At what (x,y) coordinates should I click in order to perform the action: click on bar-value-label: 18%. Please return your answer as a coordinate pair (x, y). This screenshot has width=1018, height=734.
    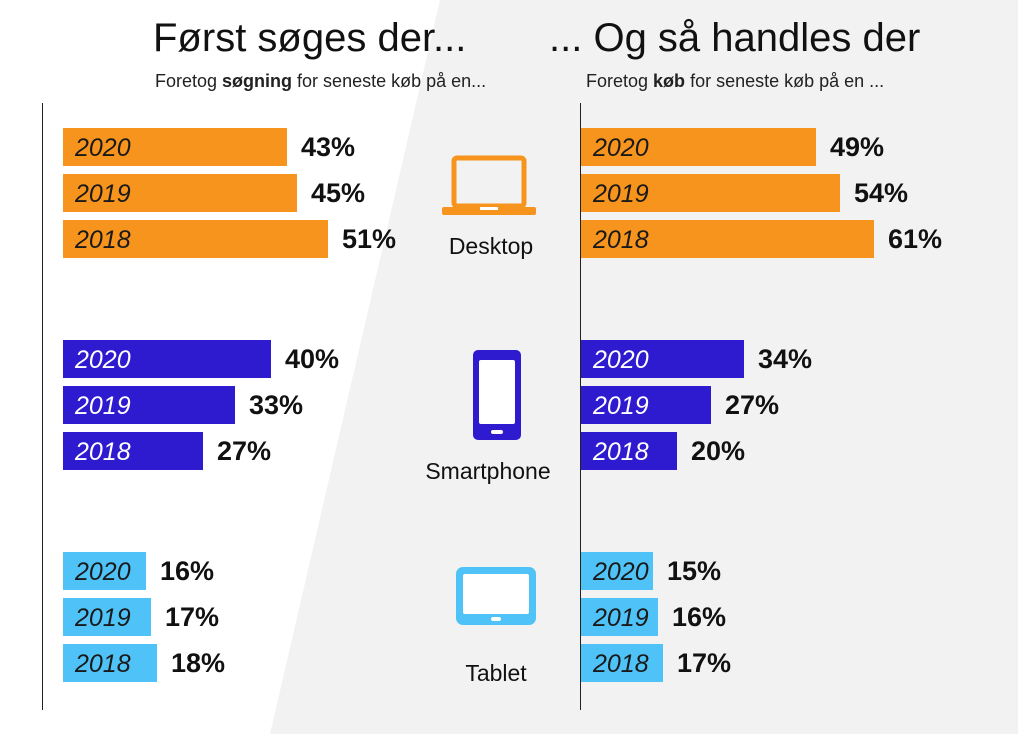
    Looking at the image, I should click on (198, 663).